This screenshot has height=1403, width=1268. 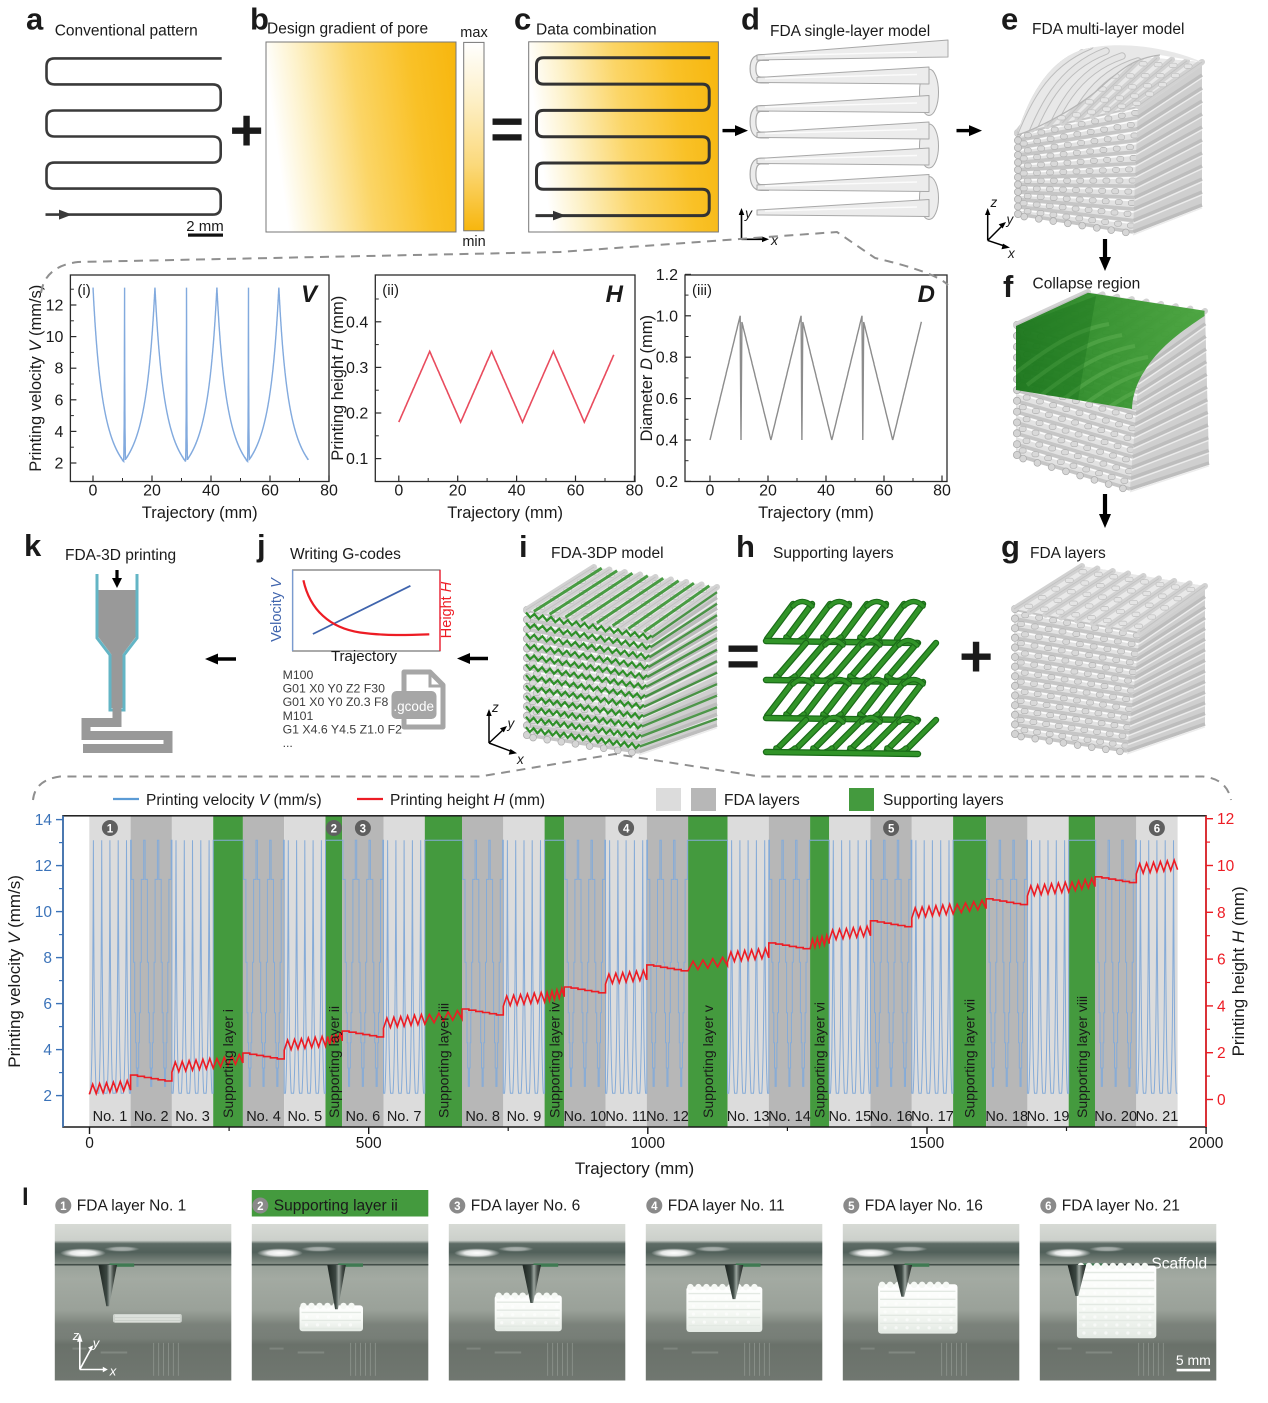 I want to click on svg-text: .gcode, so click(x=413, y=706).